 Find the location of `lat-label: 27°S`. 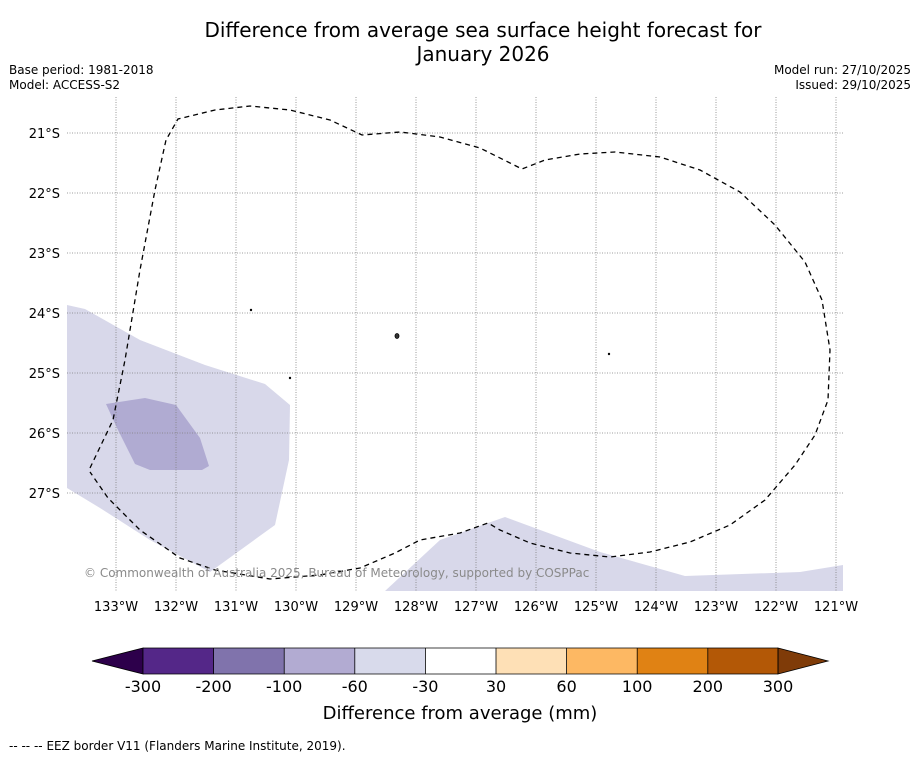

lat-label: 27°S is located at coordinates (44, 494).